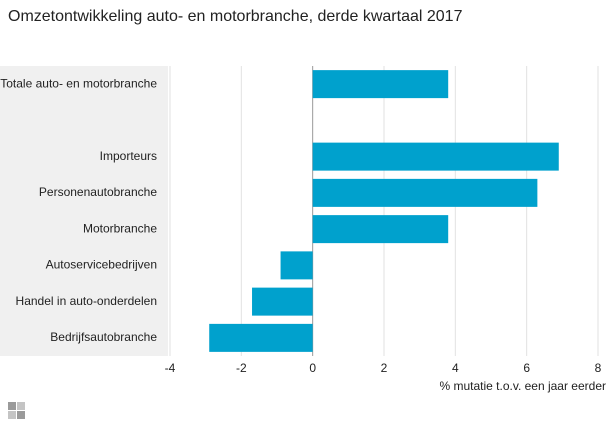 This screenshot has height=444, width=616. I want to click on y-tick-label: Handel in auto-onderdelen, so click(86, 301).